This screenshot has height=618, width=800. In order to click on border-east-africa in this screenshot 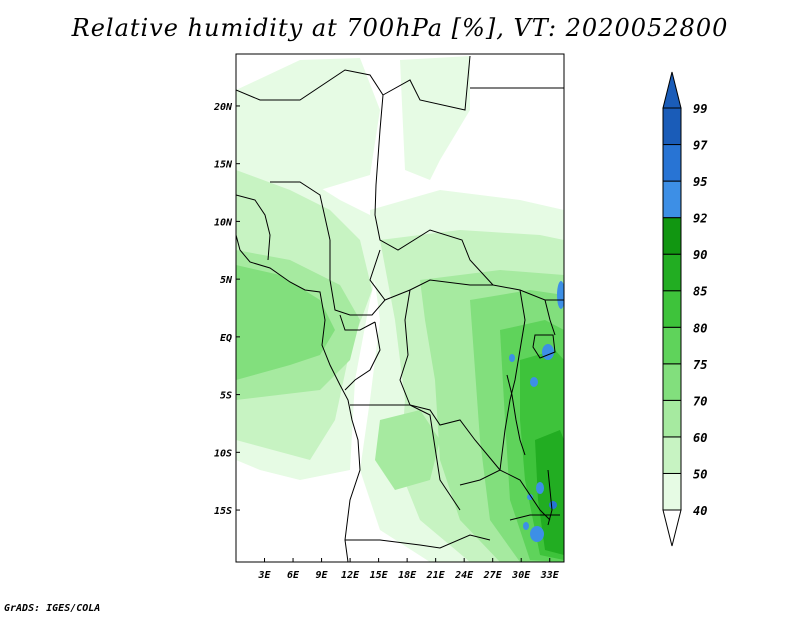, I will do `click(512, 380)`.